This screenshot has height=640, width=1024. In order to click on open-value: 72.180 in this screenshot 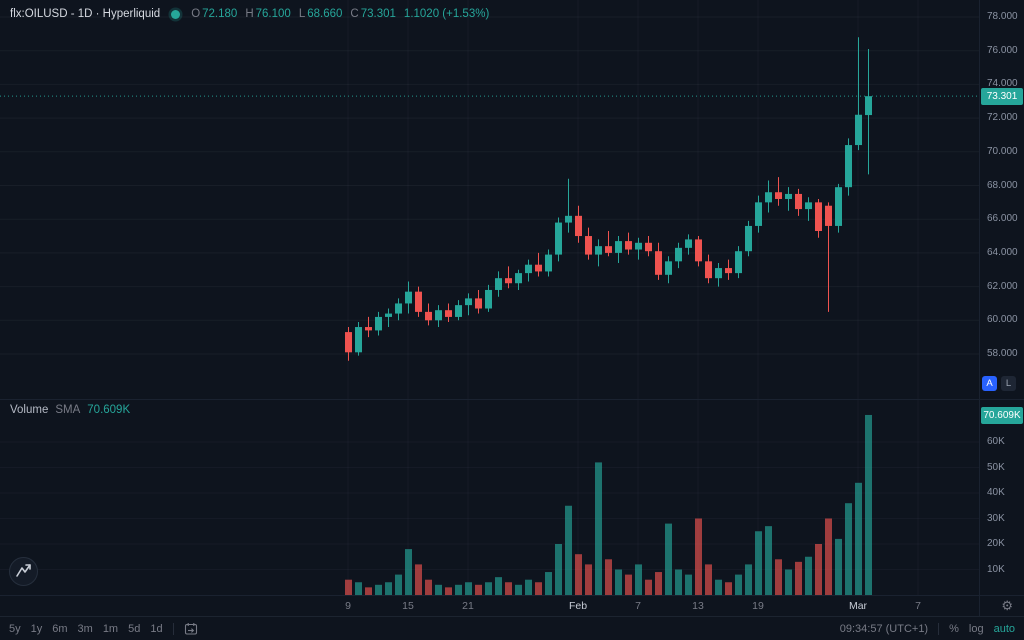, I will do `click(220, 14)`.